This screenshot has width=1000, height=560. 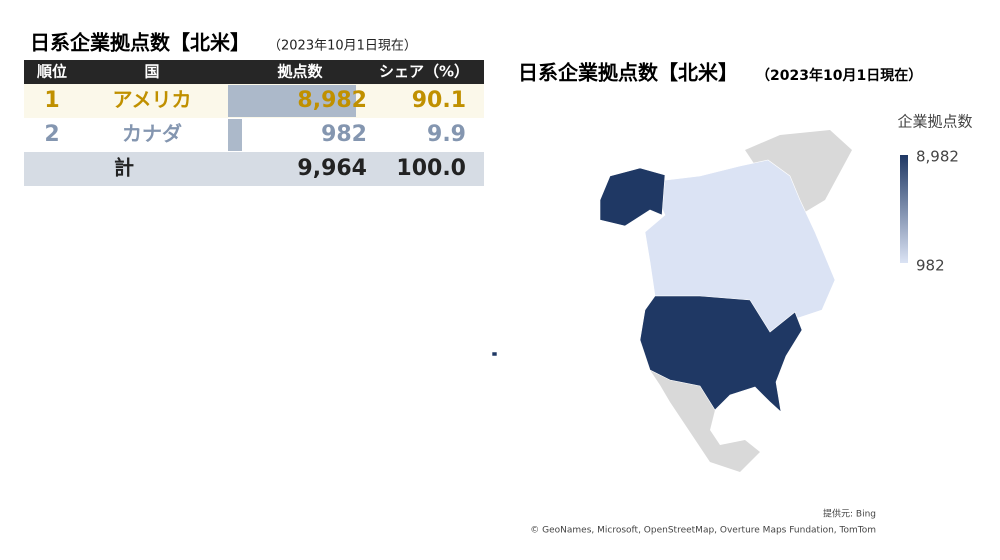 What do you see at coordinates (254, 72) in the screenshot?
I see `table-header` at bounding box center [254, 72].